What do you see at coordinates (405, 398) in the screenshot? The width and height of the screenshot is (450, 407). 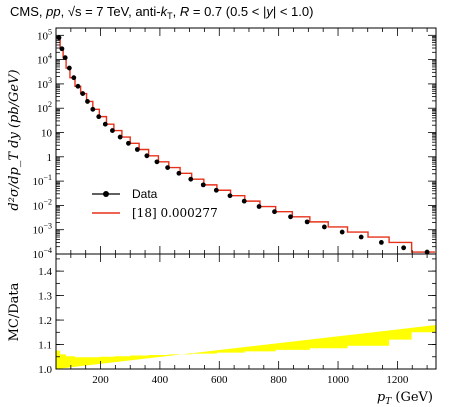 I see `x-axis-label: pT (GeV)` at bounding box center [405, 398].